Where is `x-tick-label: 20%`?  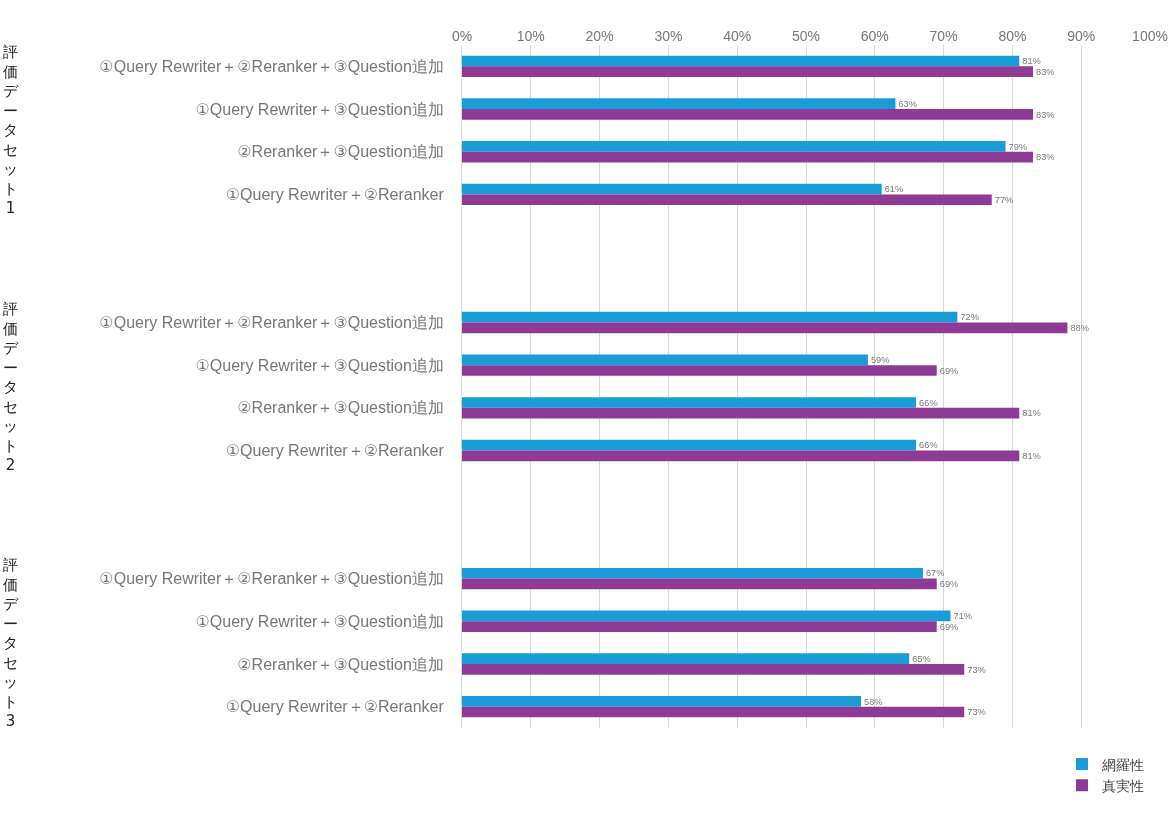
x-tick-label: 20% is located at coordinates (599, 36).